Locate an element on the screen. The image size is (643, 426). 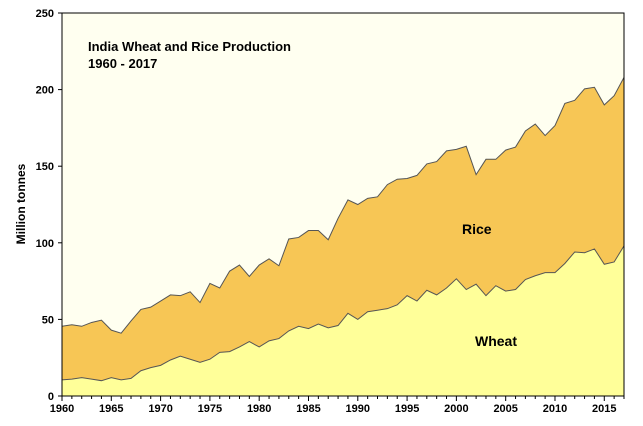
y-axis-label: Million tonnes is located at coordinates (21, 203).